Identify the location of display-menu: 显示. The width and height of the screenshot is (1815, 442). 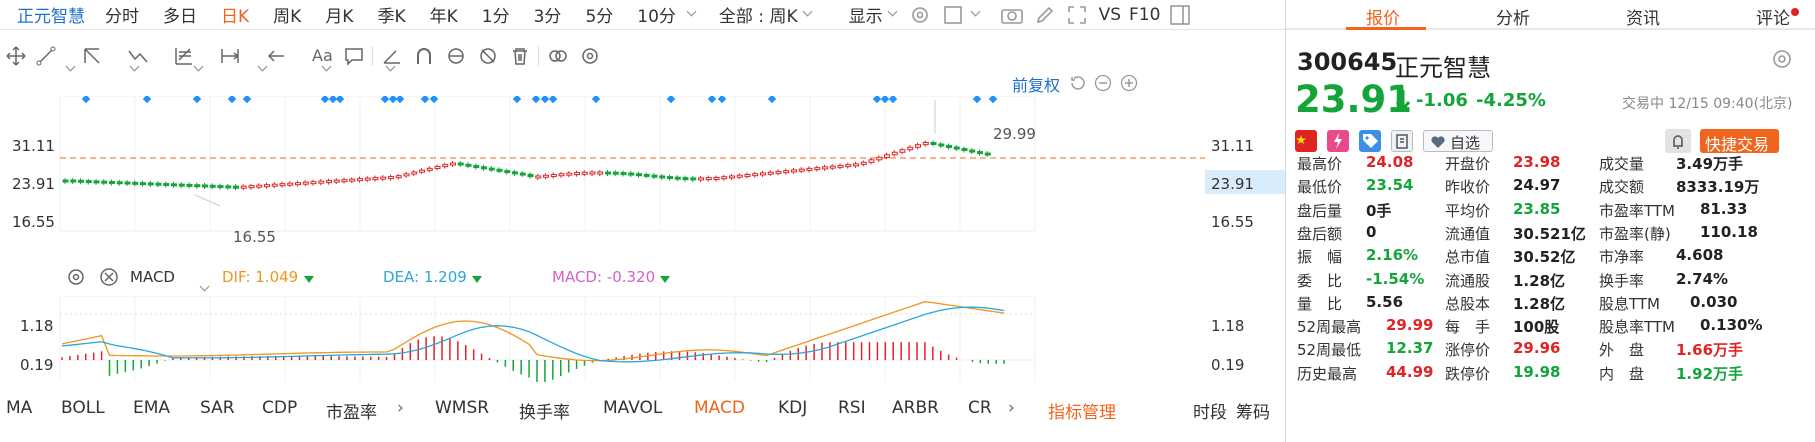
(865, 17).